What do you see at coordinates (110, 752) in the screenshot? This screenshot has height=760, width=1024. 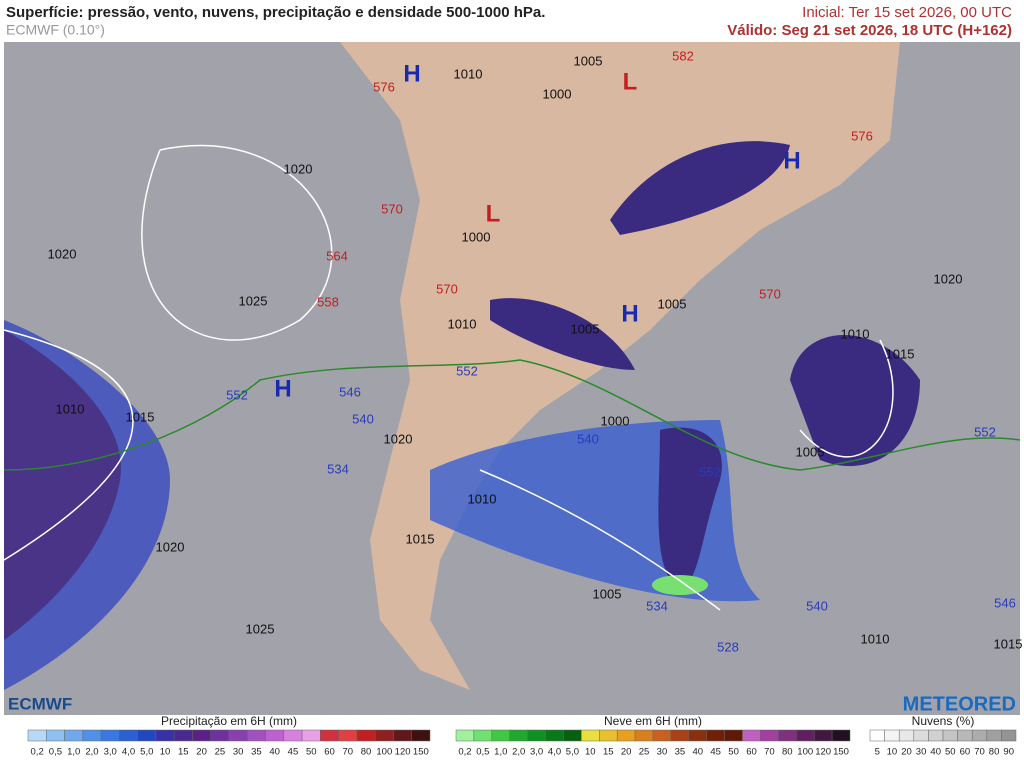 I see `legend-tick-label: 3,0` at bounding box center [110, 752].